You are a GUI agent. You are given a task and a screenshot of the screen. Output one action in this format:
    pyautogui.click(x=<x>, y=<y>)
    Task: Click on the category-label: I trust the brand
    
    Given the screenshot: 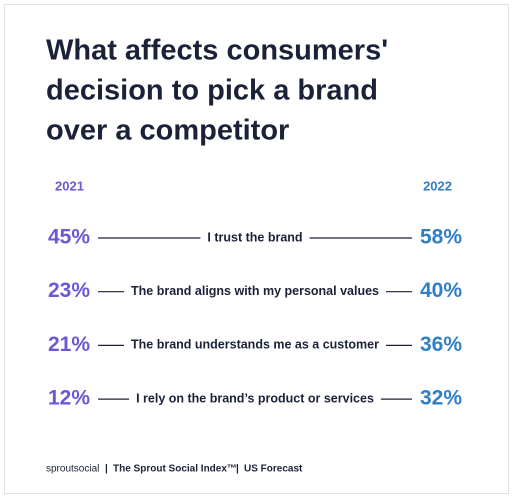 What is the action you would take?
    pyautogui.click(x=254, y=237)
    